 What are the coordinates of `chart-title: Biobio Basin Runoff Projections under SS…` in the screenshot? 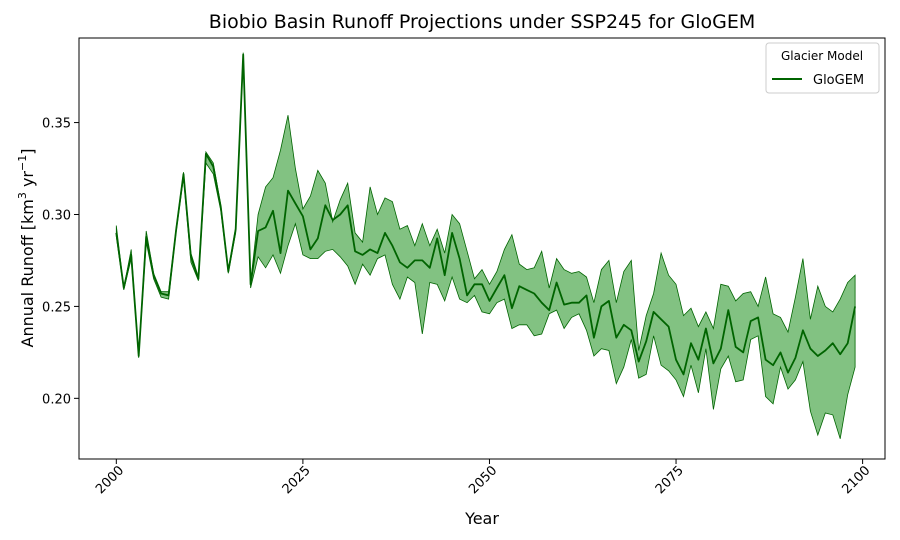 It's located at (482, 22).